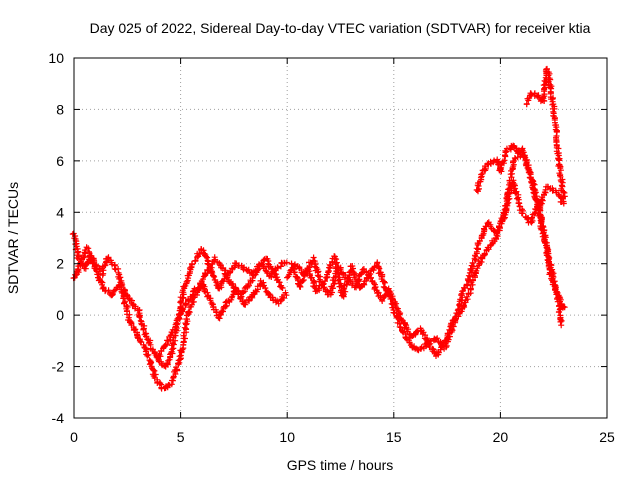 The image size is (640, 480). What do you see at coordinates (501, 437) in the screenshot?
I see `x-tick-label: 20` at bounding box center [501, 437].